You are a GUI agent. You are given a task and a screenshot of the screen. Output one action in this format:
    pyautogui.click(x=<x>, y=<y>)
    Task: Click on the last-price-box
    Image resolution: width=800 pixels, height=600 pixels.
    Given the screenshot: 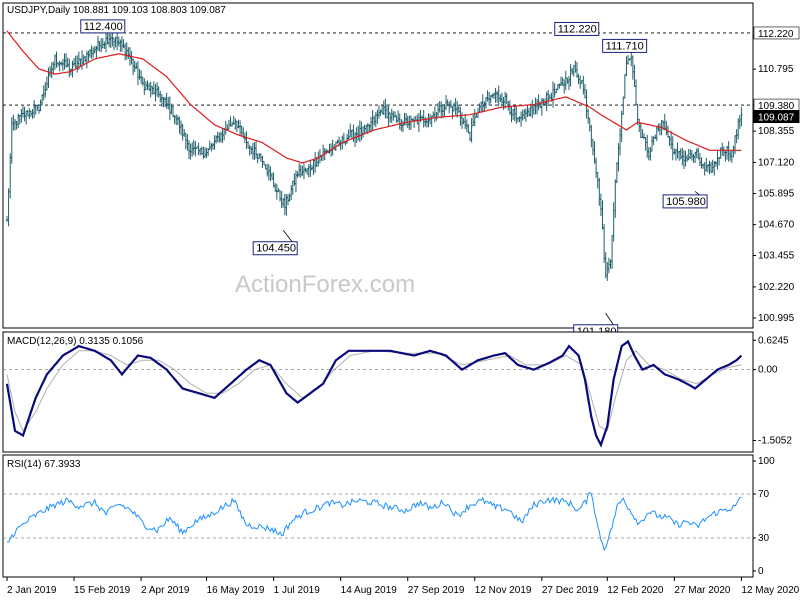 What is the action you would take?
    pyautogui.click(x=776, y=117)
    